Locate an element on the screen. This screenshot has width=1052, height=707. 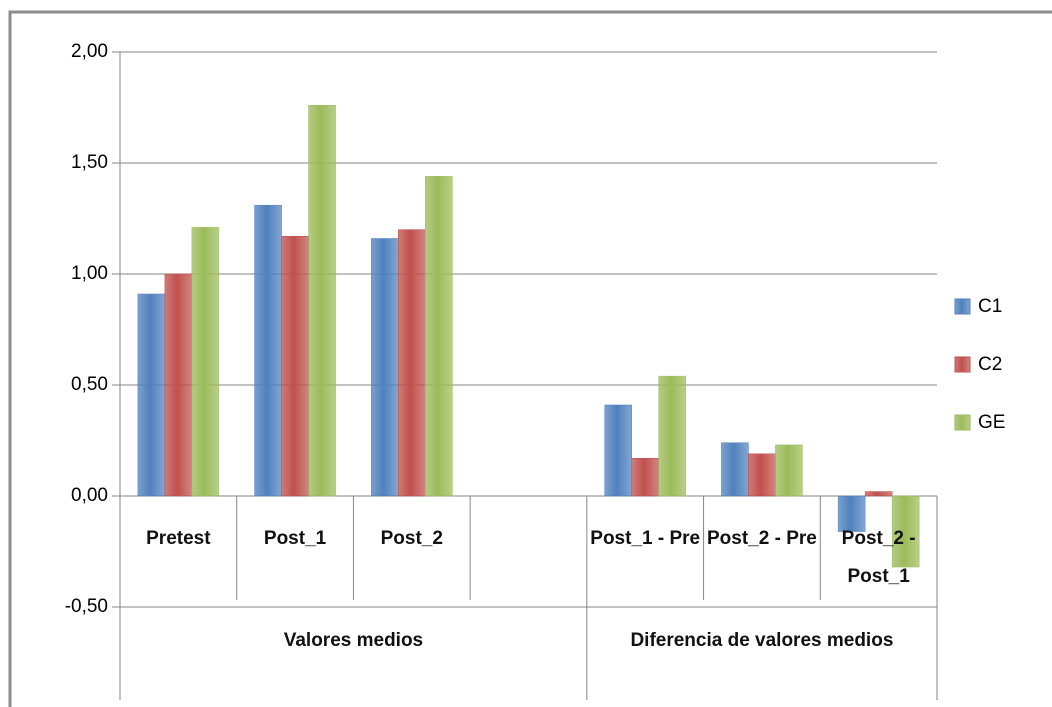
group-label: Diferencia de valores medios is located at coordinates (762, 640).